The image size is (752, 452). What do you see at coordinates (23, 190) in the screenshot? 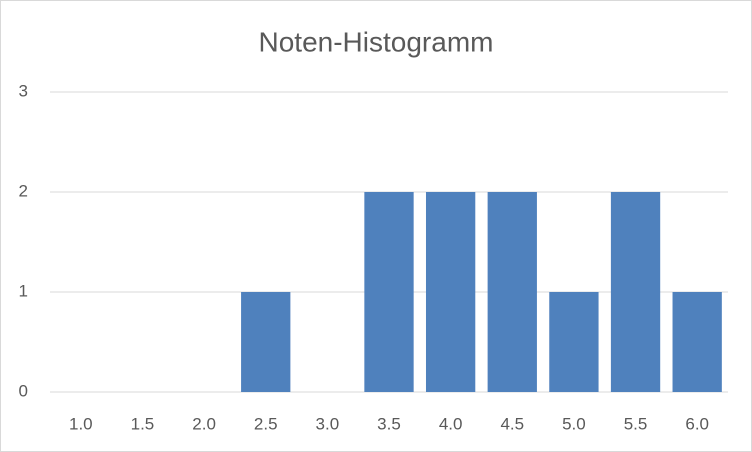
I see `y-tick-label: 2` at bounding box center [23, 190].